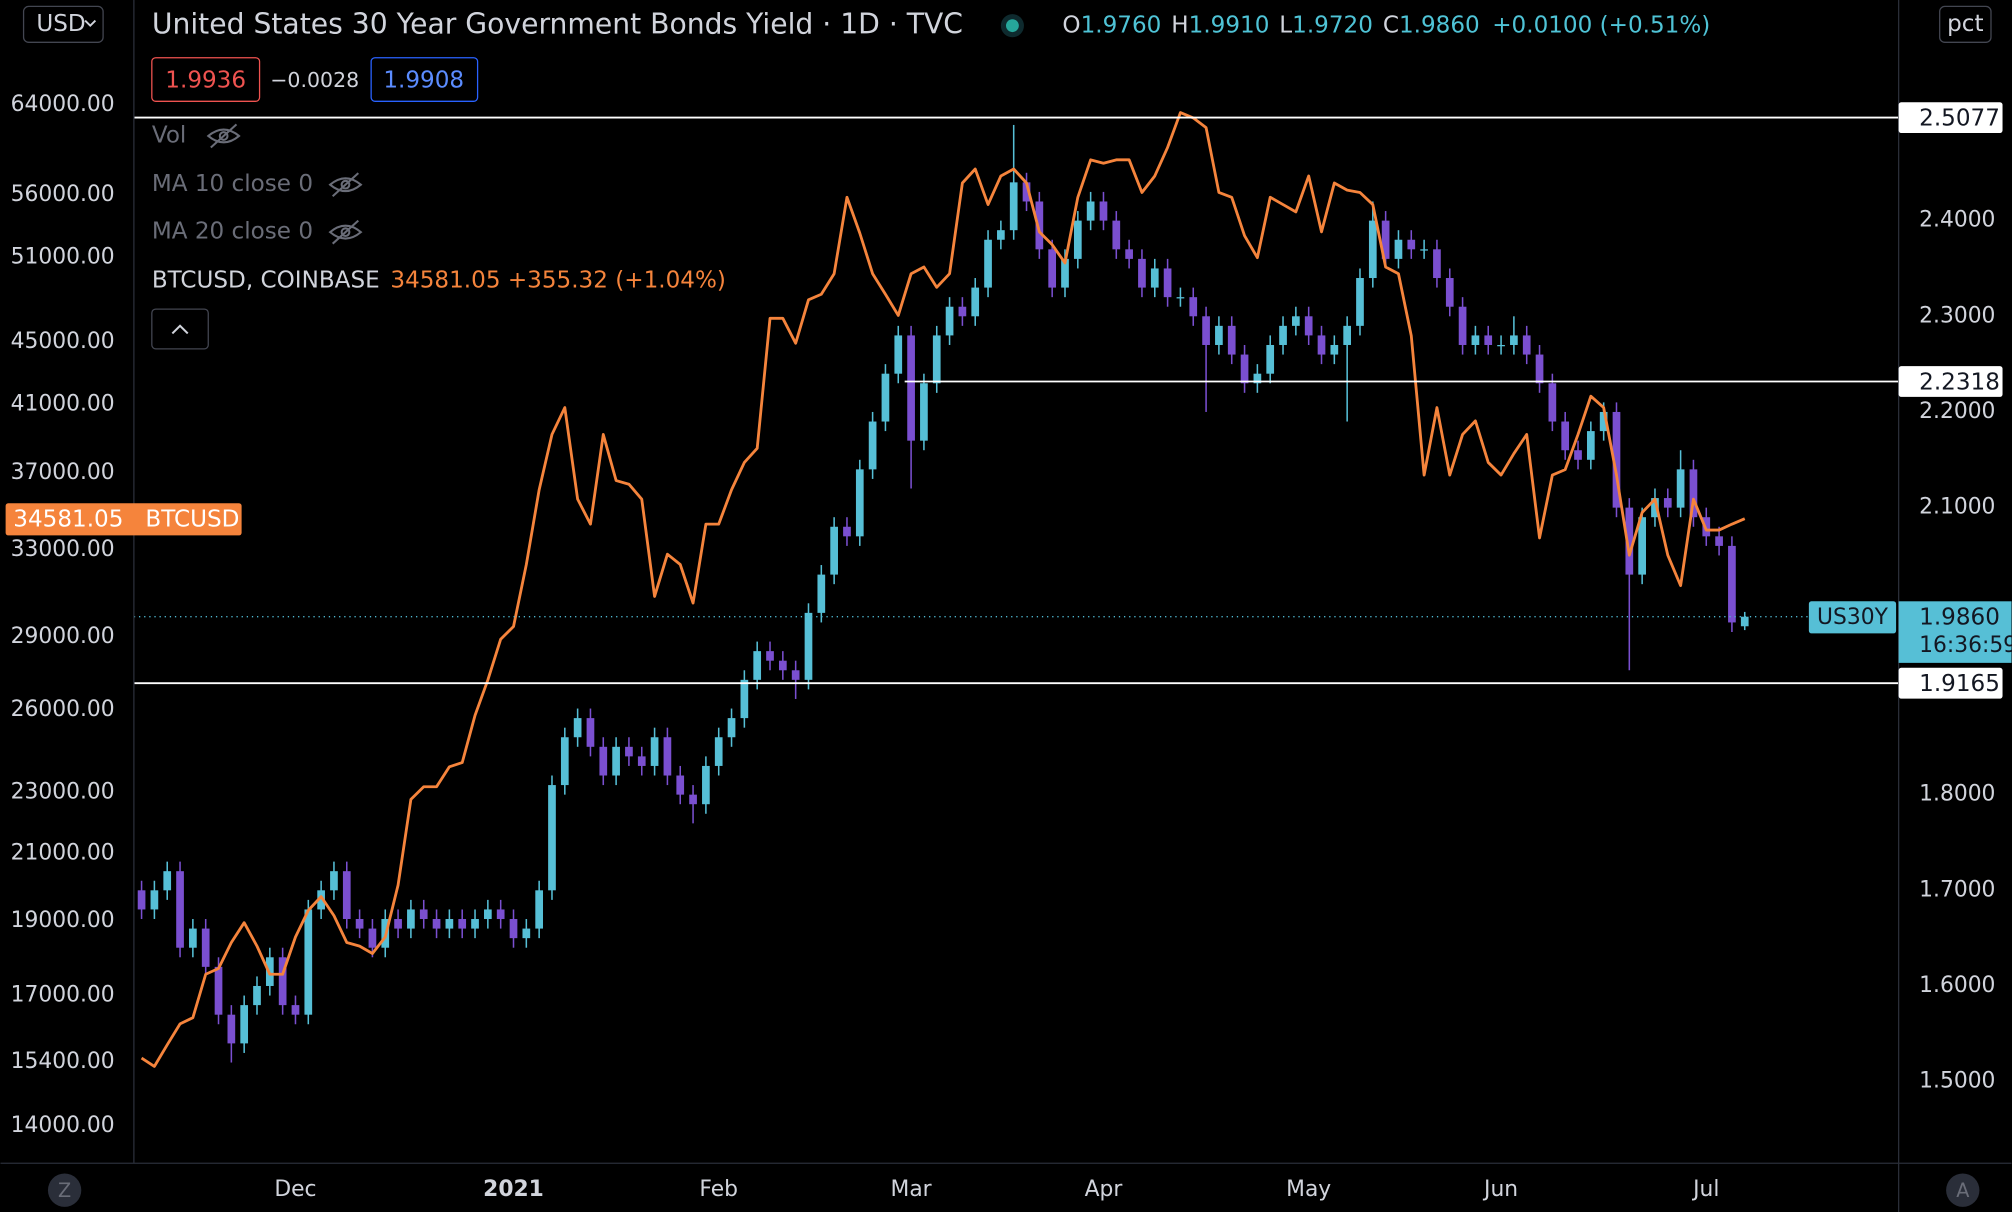  I want to click on scale-button, so click(1965, 24).